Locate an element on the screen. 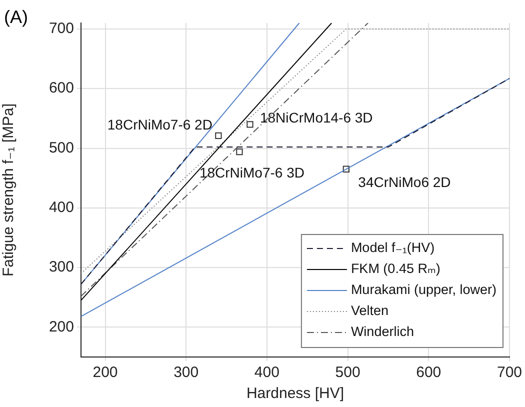 This screenshot has width=525, height=407. y-tick-label: 700 is located at coordinates (61, 29).